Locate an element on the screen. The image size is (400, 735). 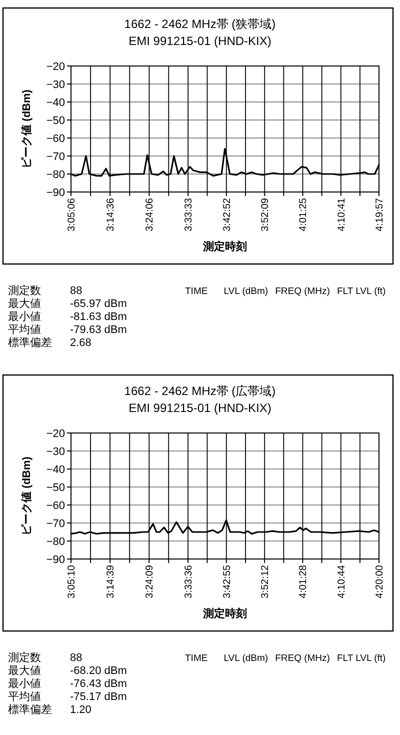
x-tick-label: 4:01:28 is located at coordinates (304, 581).